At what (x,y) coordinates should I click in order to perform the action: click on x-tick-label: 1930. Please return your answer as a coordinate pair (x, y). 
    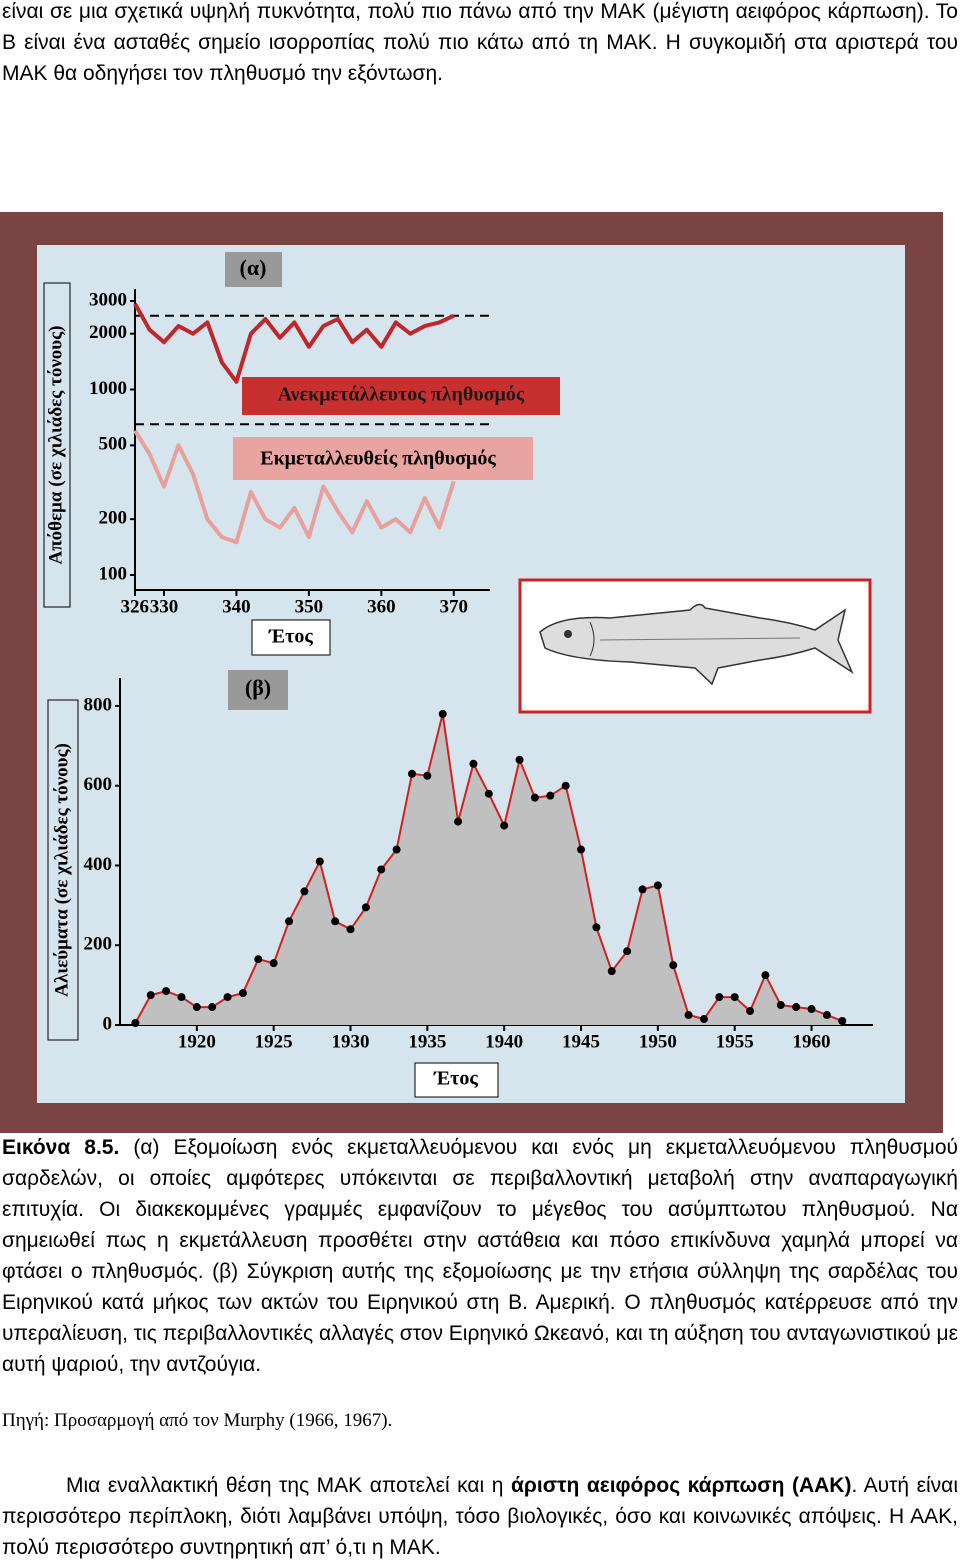
    Looking at the image, I should click on (351, 1041).